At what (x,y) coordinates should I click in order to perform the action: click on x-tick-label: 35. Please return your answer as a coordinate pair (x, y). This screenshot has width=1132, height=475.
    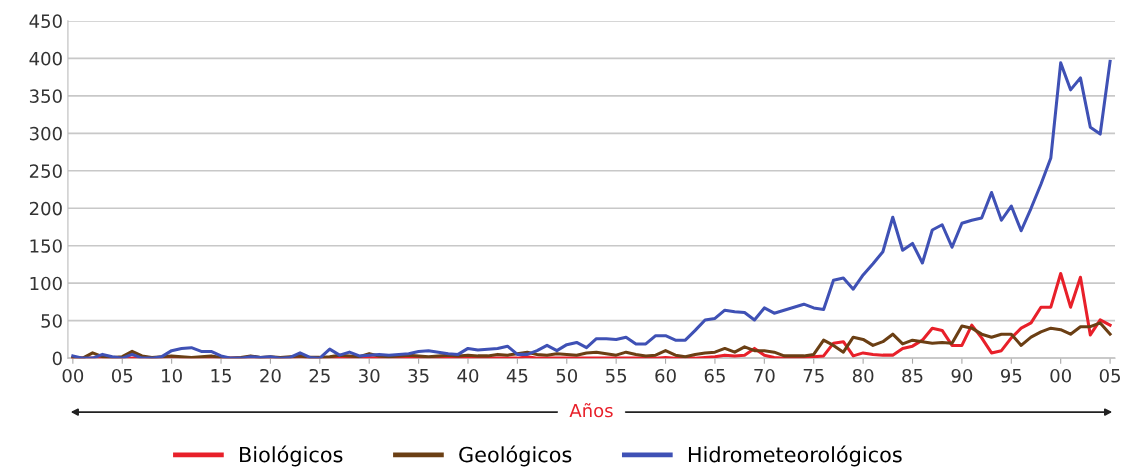
    Looking at the image, I should click on (418, 375).